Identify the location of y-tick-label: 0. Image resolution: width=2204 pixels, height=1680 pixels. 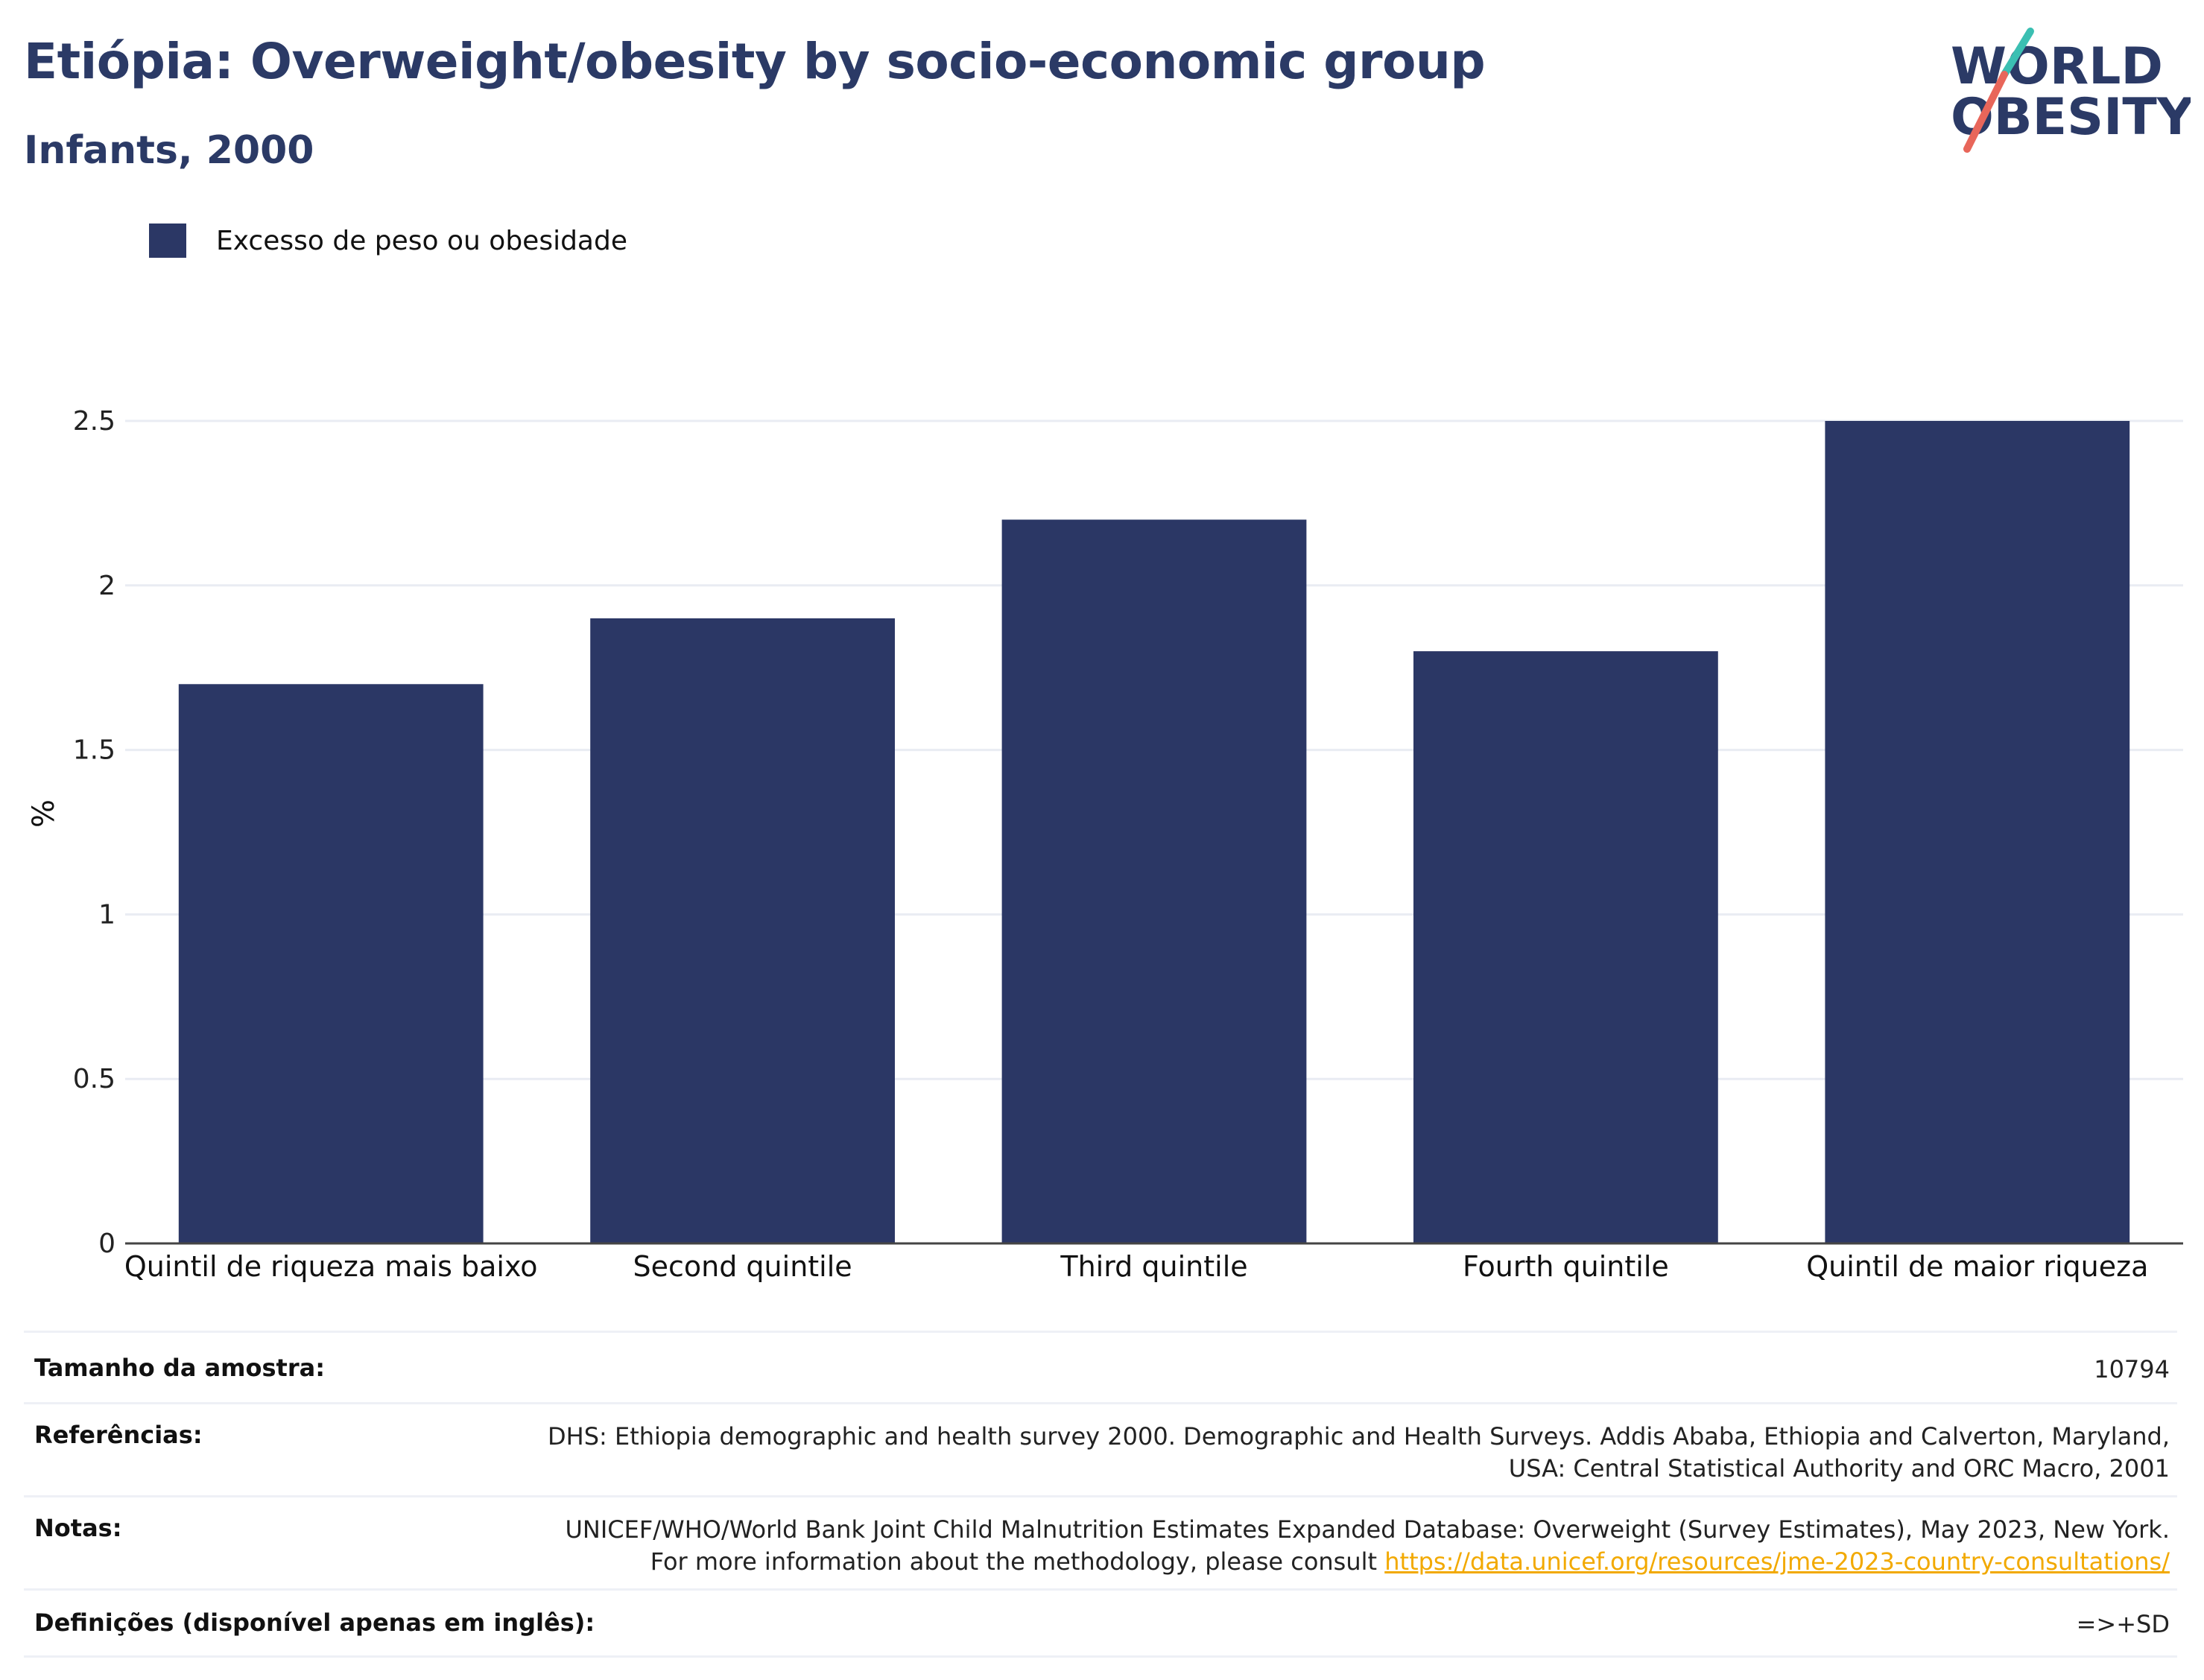
(106, 1244).